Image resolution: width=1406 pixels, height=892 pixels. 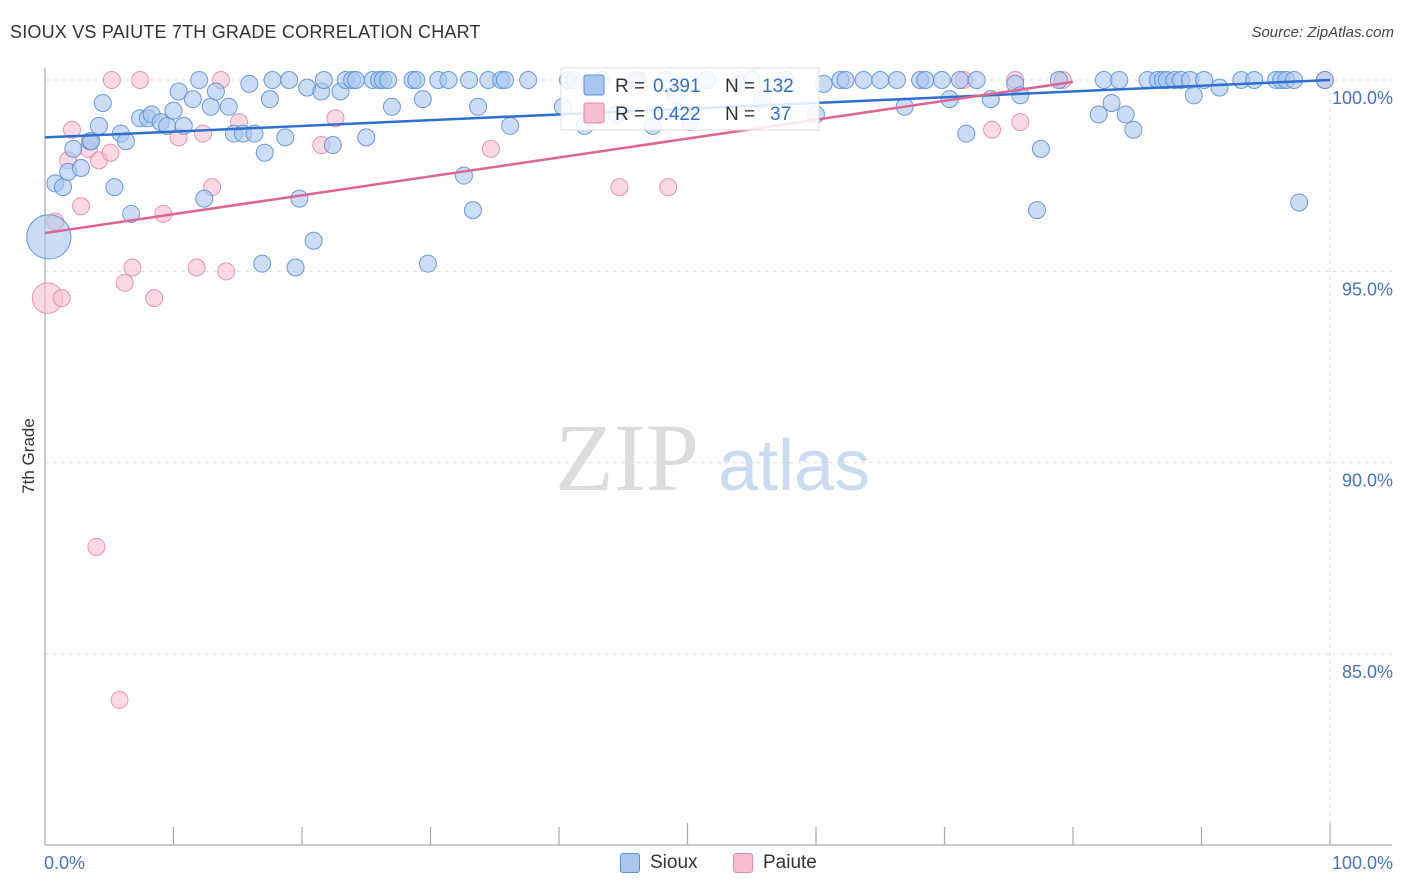 I want to click on y-axis-title: 7th Grade, so click(x=28, y=456).